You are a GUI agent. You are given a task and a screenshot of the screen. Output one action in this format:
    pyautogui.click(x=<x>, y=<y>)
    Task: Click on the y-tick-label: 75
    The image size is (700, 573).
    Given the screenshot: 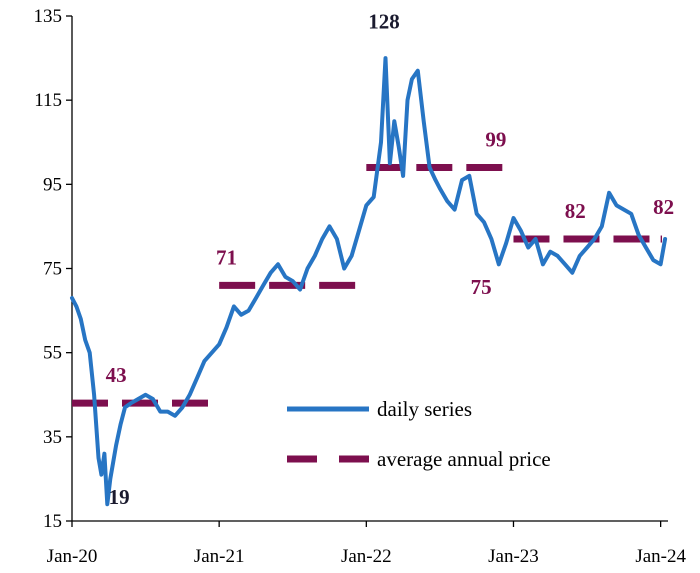 What is the action you would take?
    pyautogui.click(x=52, y=269)
    